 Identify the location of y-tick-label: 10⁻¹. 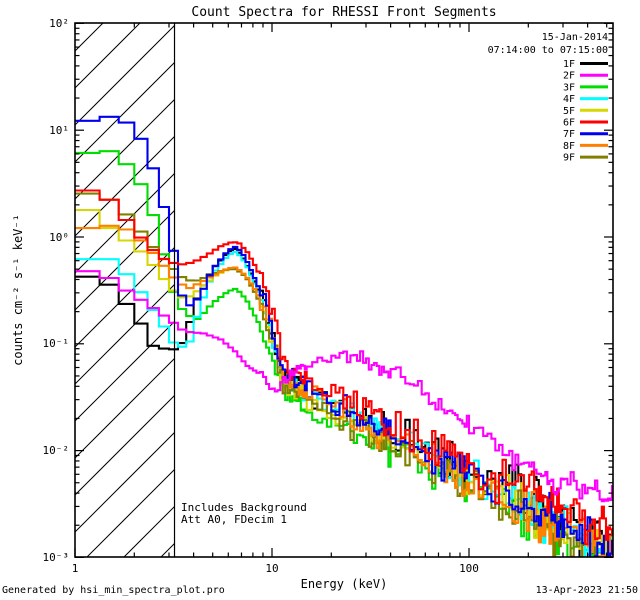
(56, 343).